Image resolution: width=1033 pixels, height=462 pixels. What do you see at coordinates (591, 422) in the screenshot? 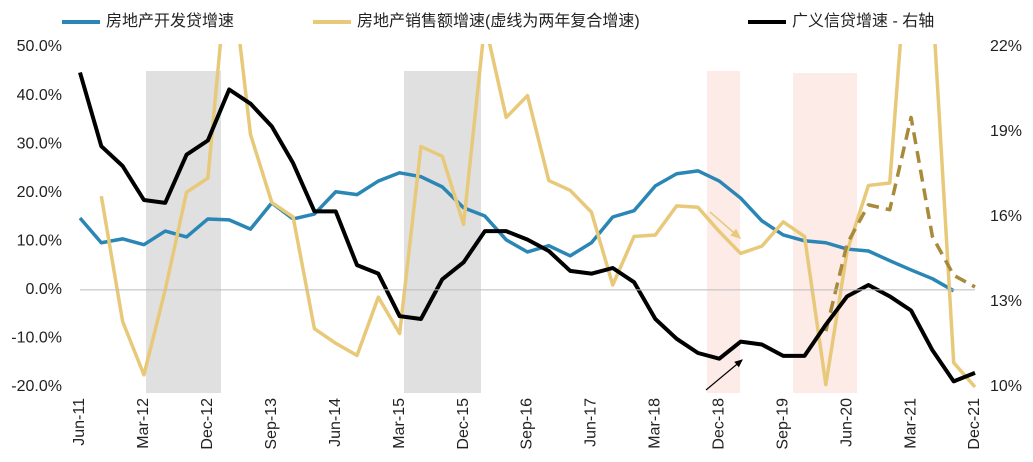
I see `x-tick-label: Jun-17` at bounding box center [591, 422].